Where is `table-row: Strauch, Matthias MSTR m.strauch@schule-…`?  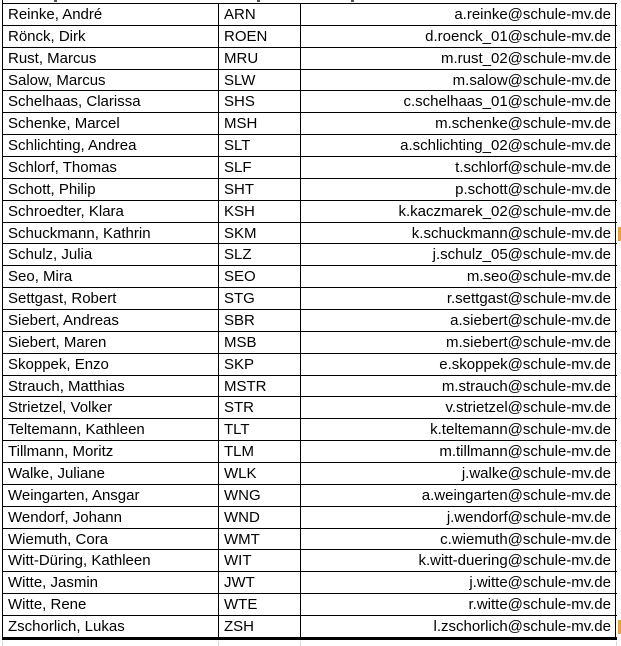
table-row: Strauch, Matthias MSTR m.strauch@schule-… is located at coordinates (310, 386).